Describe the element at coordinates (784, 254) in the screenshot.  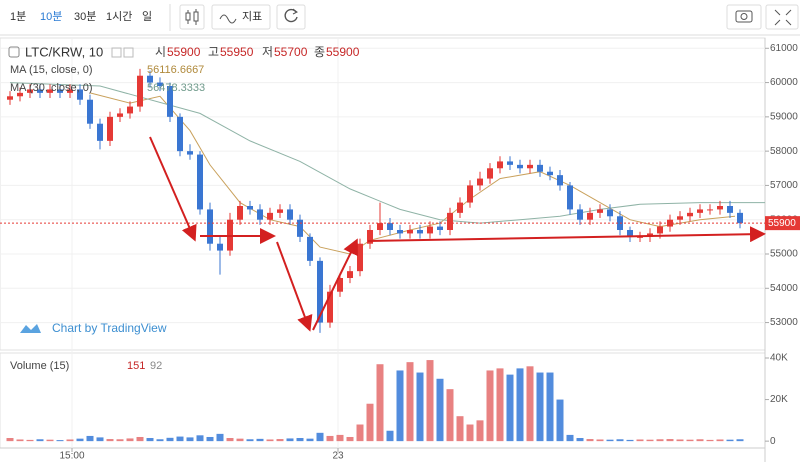
I see `y-tick-label: 55000` at that location.